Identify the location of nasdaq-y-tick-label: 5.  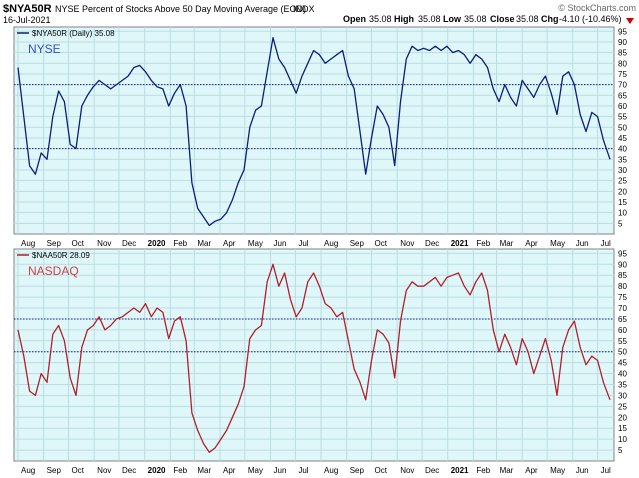
(620, 450).